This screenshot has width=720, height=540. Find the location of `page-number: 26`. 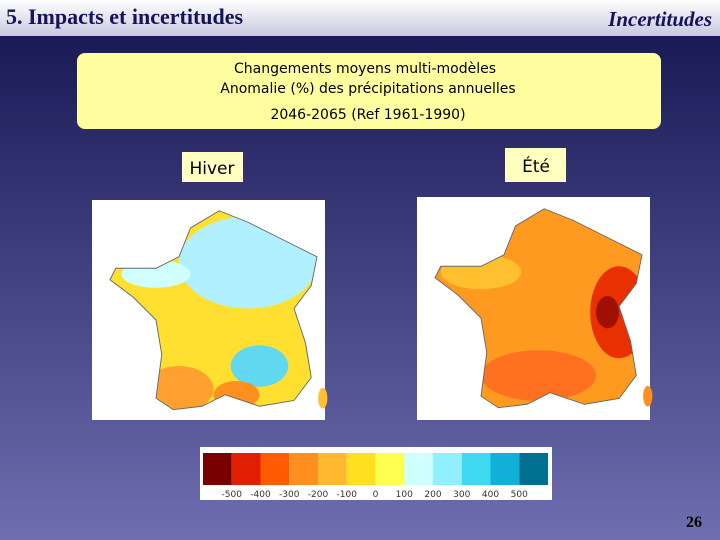

page-number: 26 is located at coordinates (694, 522).